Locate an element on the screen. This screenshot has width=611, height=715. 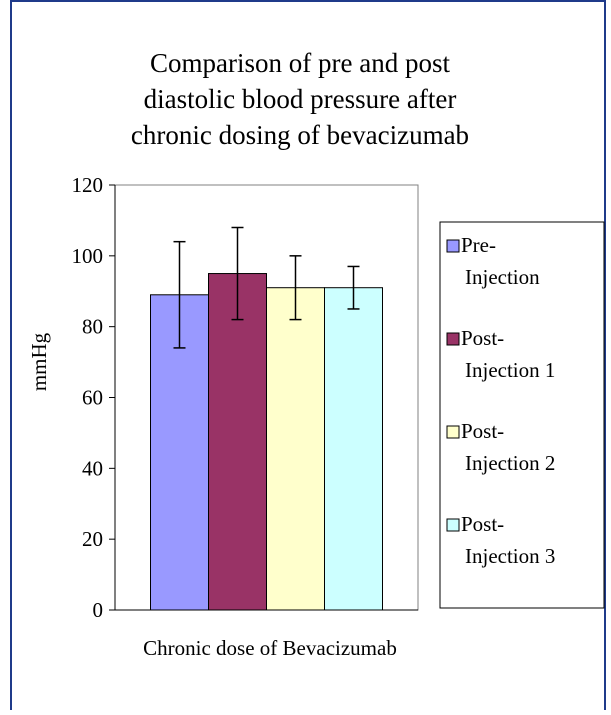
y-tick-label: 80 is located at coordinates (92, 327).